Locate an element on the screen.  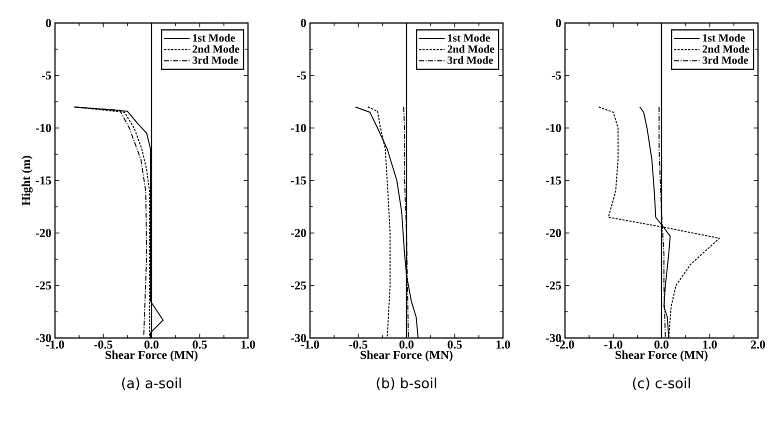
text: (a) a-soil is located at coordinates (151, 384).